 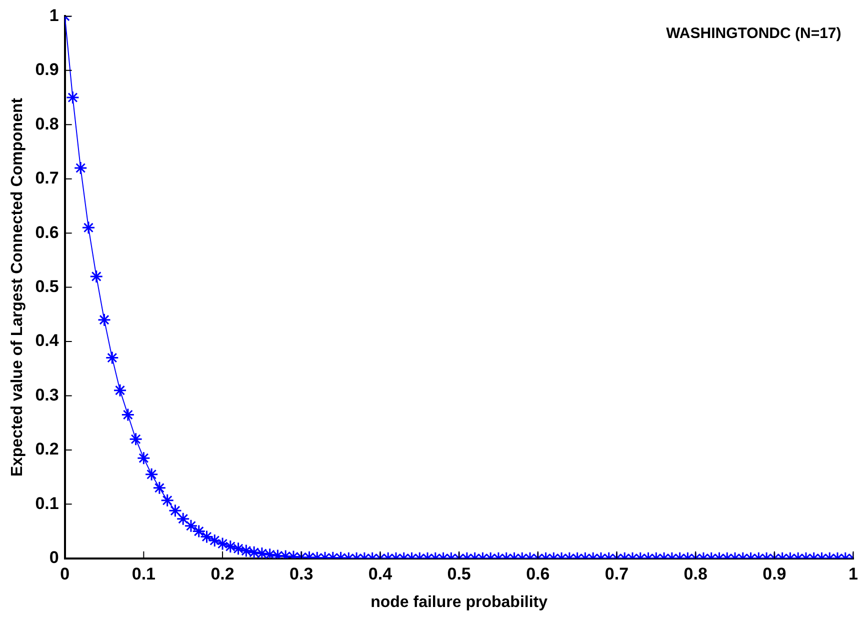 I want to click on x-tick-label: 0.6, so click(x=538, y=574).